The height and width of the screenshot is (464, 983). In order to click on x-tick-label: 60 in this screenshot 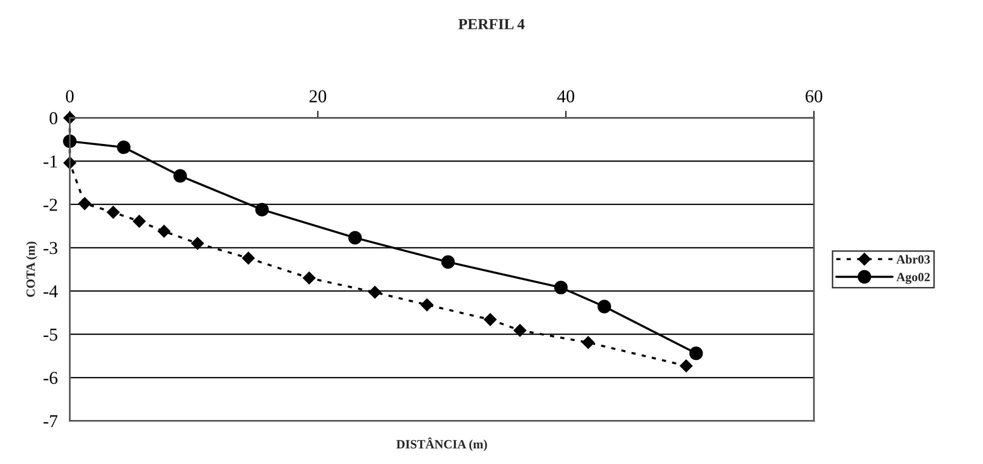, I will do `click(814, 96)`.